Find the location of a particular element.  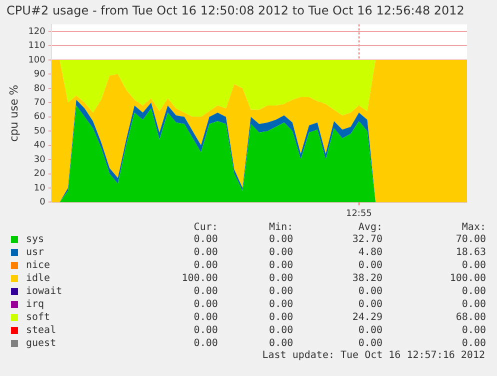

legend-label: sys is located at coordinates (35, 239).